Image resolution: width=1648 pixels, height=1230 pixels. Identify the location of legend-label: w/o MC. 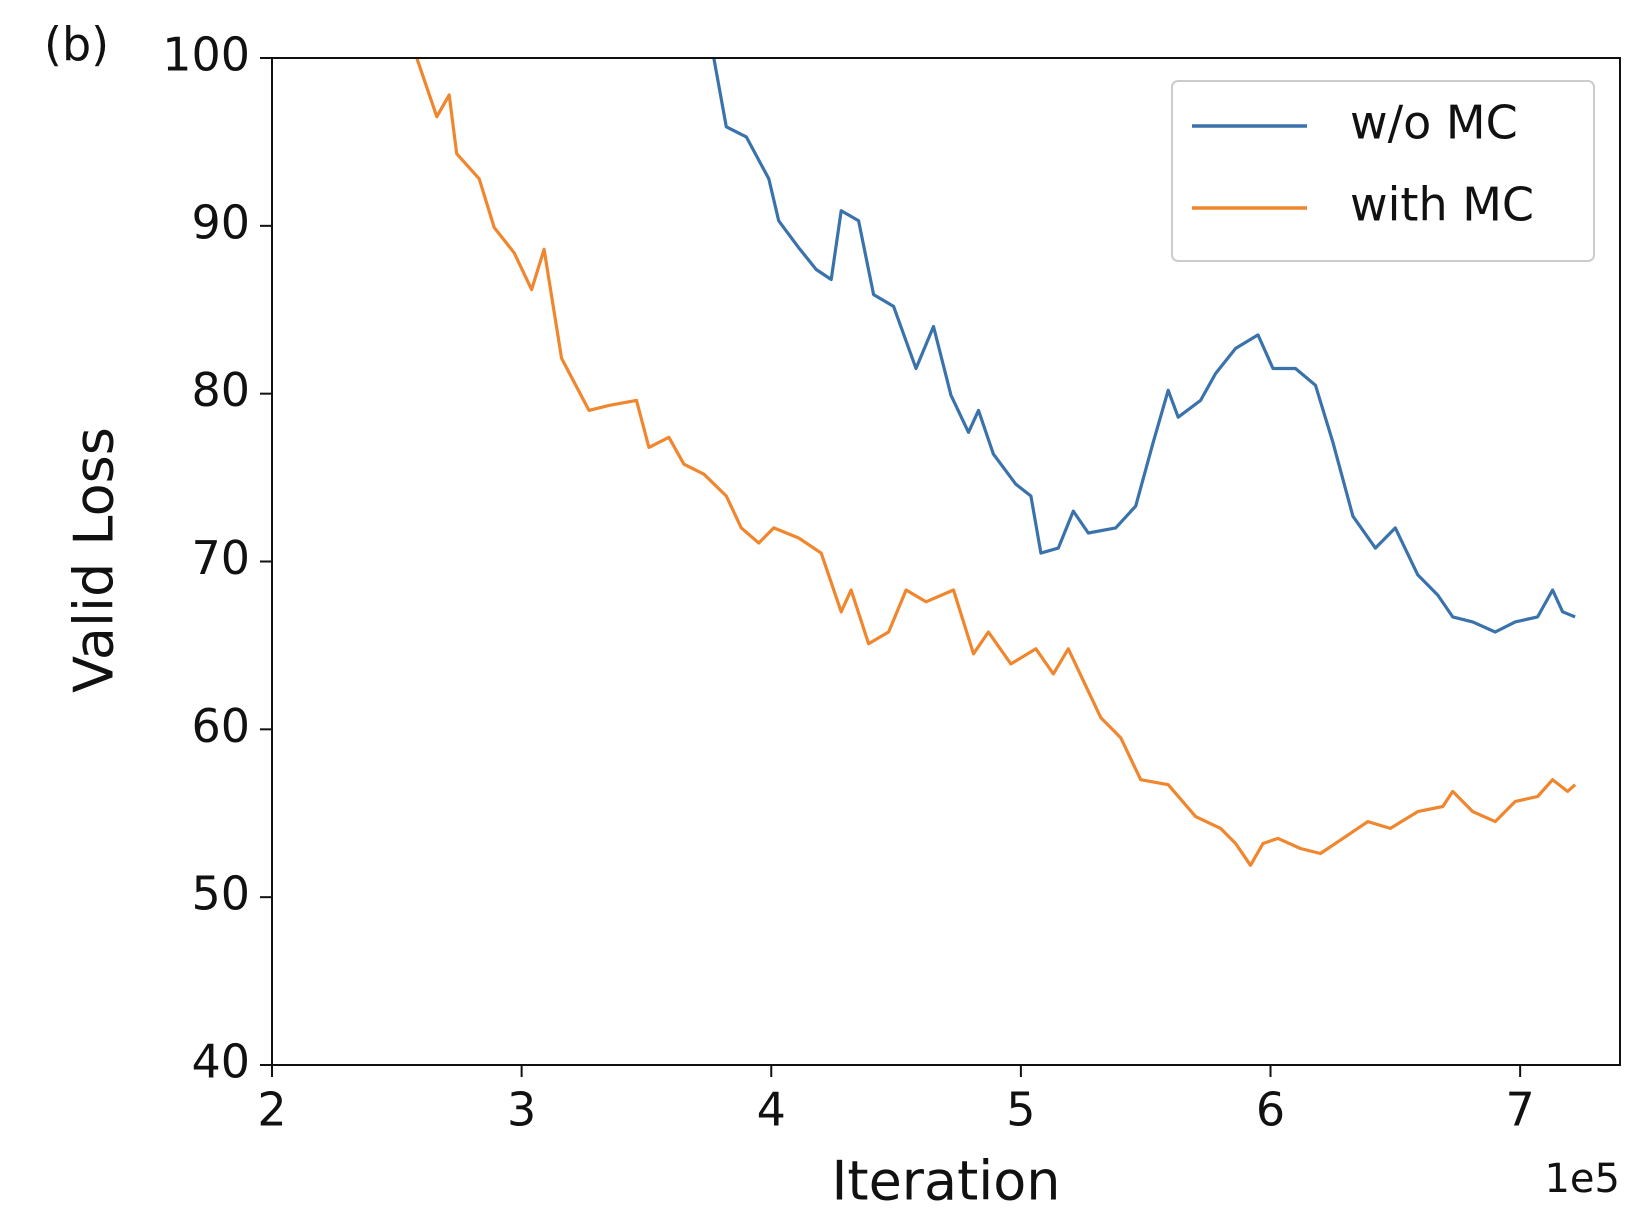
(1434, 123).